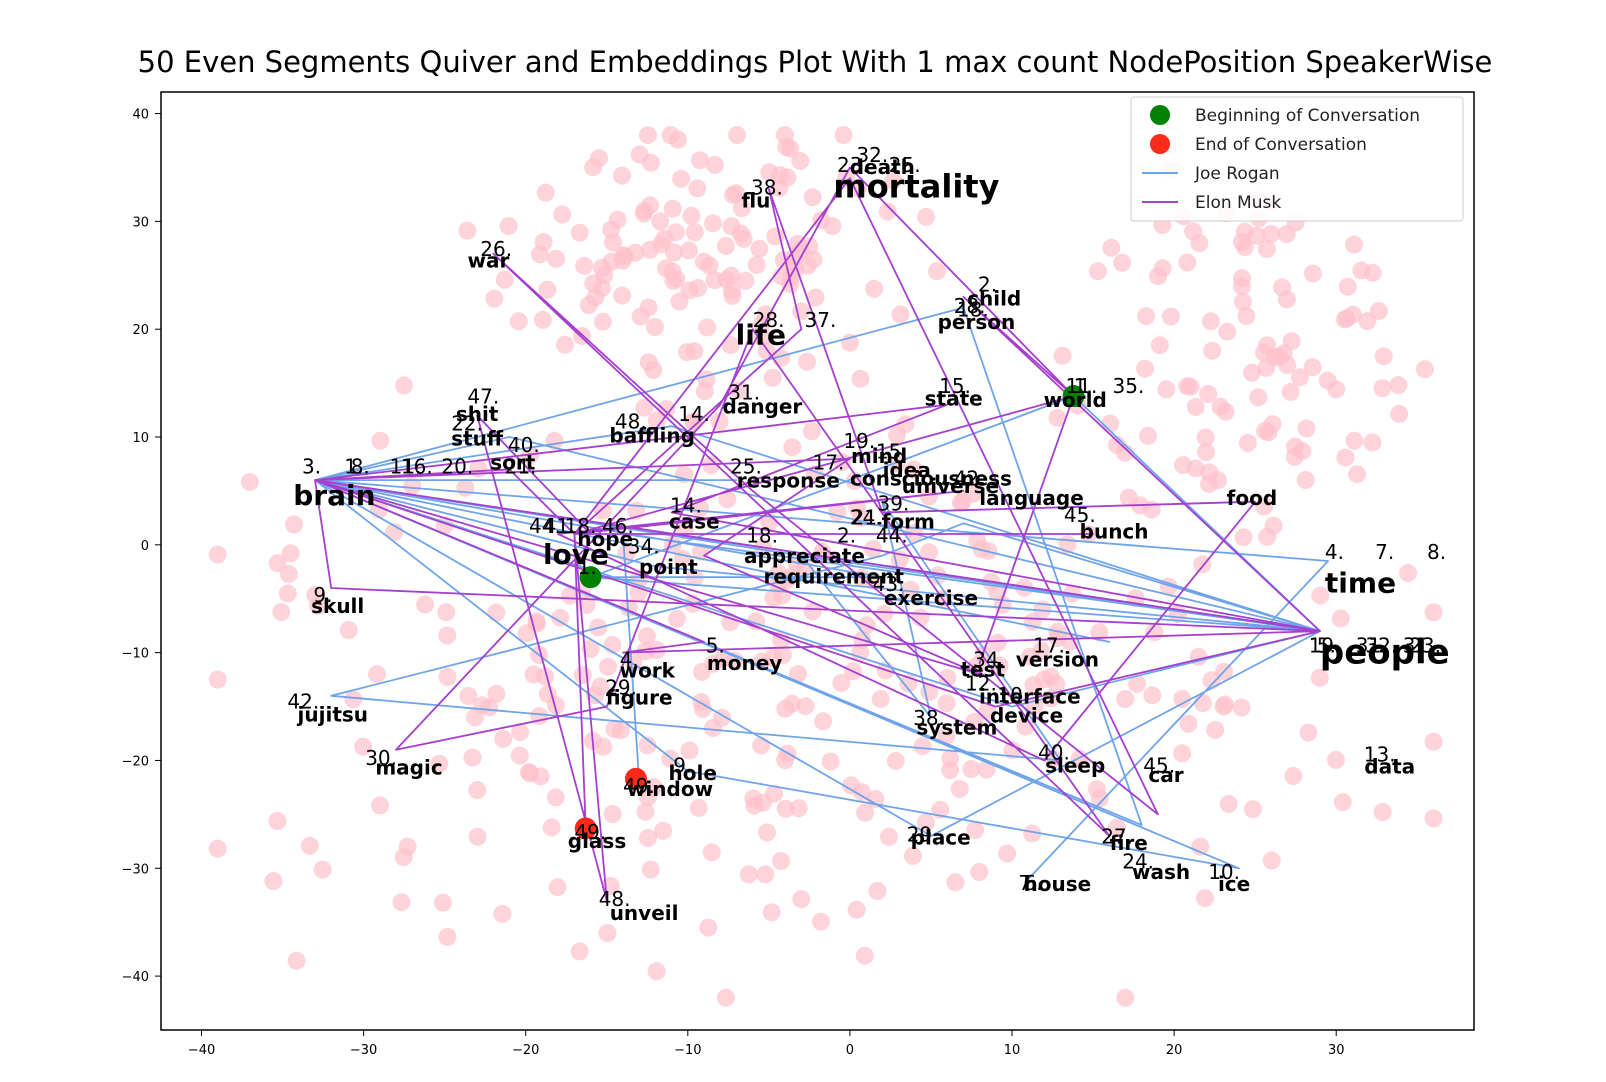 Image resolution: width=1606 pixels, height=1082 pixels. What do you see at coordinates (1028, 883) in the screenshot?
I see `segment-number-label: 7.` at bounding box center [1028, 883].